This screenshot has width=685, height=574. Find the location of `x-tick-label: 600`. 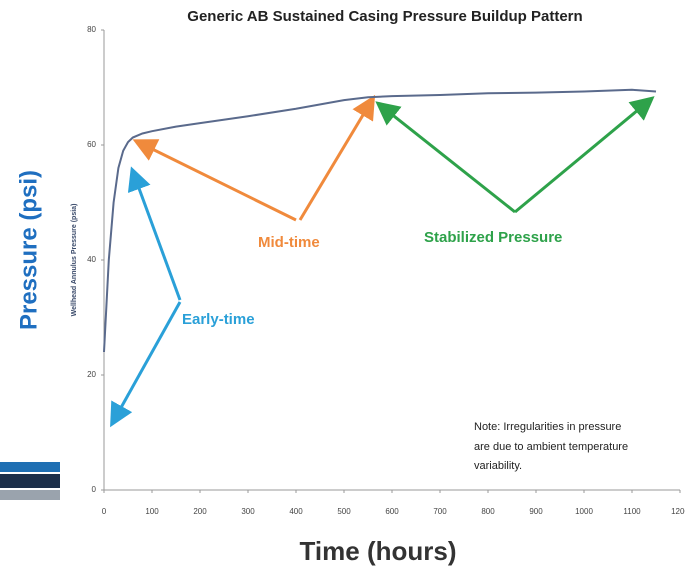

x-tick-label: 600 is located at coordinates (392, 511).